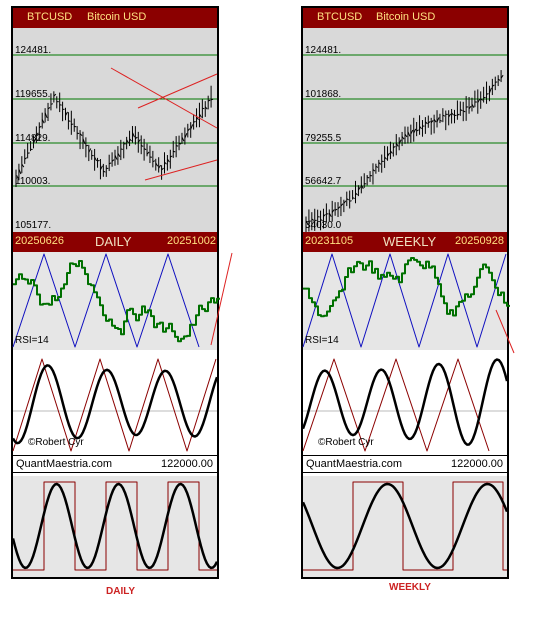 The image size is (552, 622). I want to click on daily-level-1: 124481., so click(33, 50).